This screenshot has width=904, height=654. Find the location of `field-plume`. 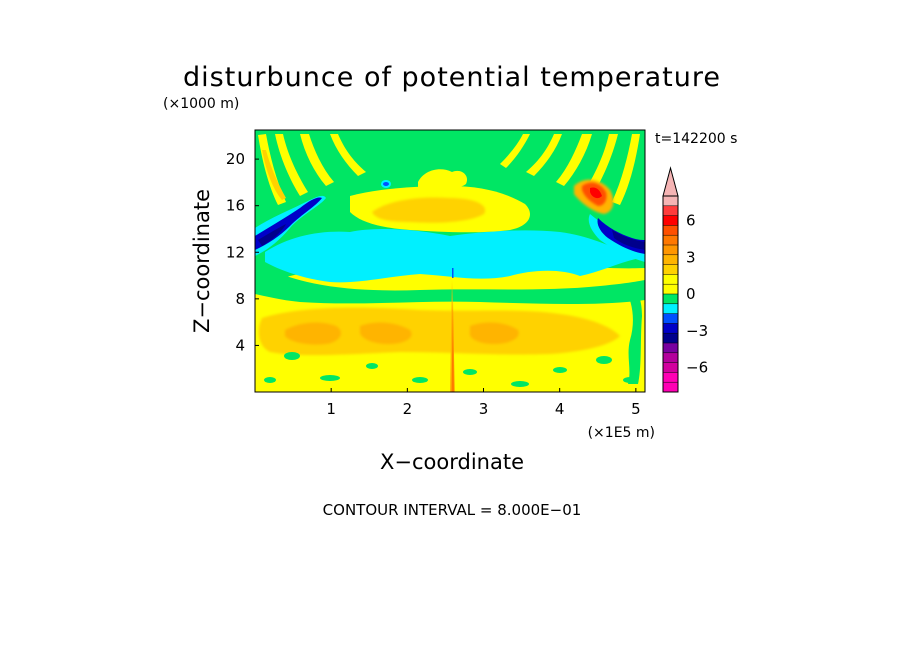

field-plume is located at coordinates (443, 179).